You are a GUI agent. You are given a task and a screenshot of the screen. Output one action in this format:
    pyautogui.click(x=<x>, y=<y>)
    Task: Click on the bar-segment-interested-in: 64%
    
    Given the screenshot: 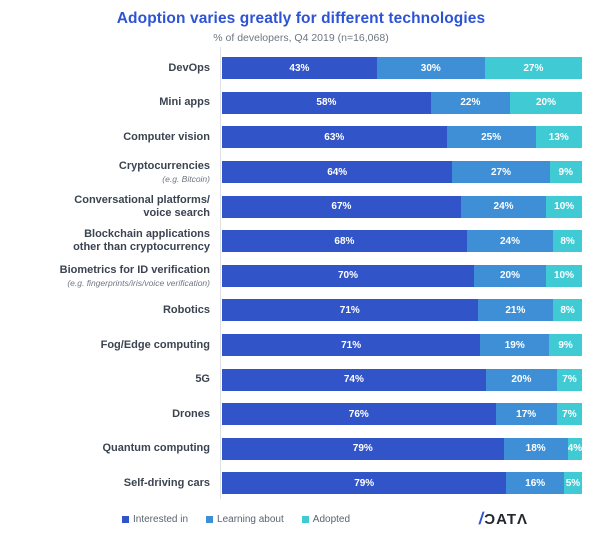 What is the action you would take?
    pyautogui.click(x=337, y=172)
    